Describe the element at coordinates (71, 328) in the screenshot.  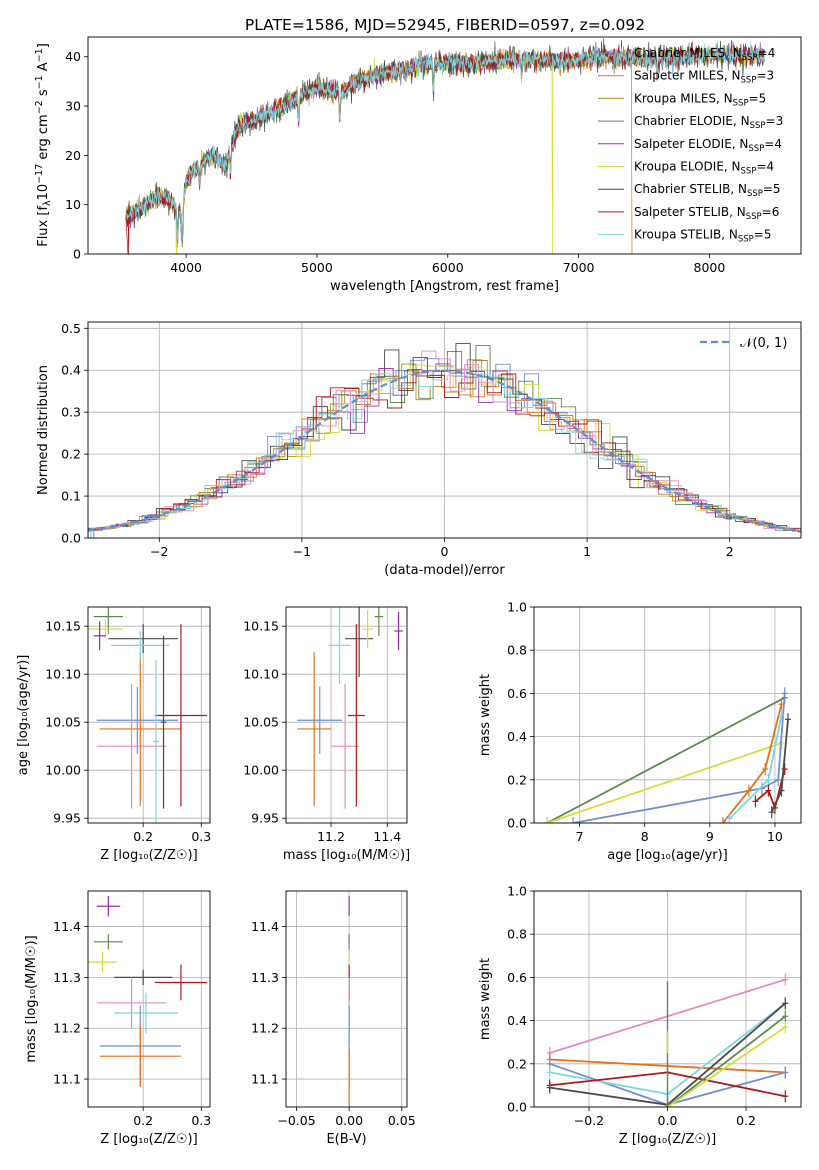
I see `y-tick-label: 0.5` at that location.